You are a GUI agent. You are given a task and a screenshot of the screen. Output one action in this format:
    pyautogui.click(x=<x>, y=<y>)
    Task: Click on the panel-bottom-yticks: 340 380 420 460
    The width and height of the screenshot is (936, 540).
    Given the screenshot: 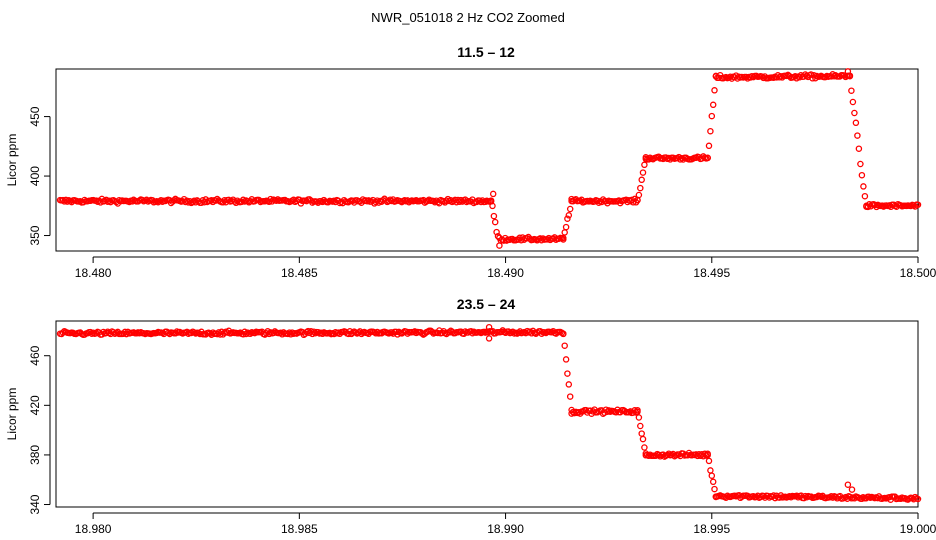 What is the action you would take?
    pyautogui.click(x=39, y=430)
    